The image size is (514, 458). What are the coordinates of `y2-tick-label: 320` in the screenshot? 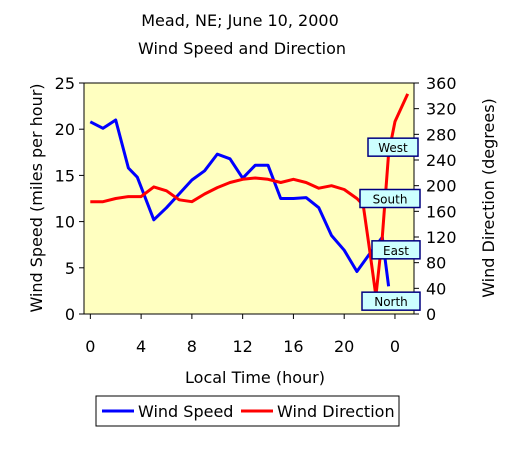 It's located at (441, 109).